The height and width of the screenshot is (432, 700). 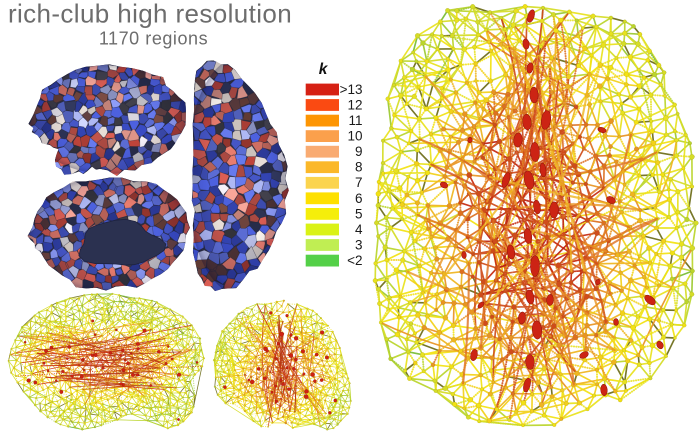 What do you see at coordinates (354, 260) in the screenshot?
I see `svg-text: <2` at bounding box center [354, 260].